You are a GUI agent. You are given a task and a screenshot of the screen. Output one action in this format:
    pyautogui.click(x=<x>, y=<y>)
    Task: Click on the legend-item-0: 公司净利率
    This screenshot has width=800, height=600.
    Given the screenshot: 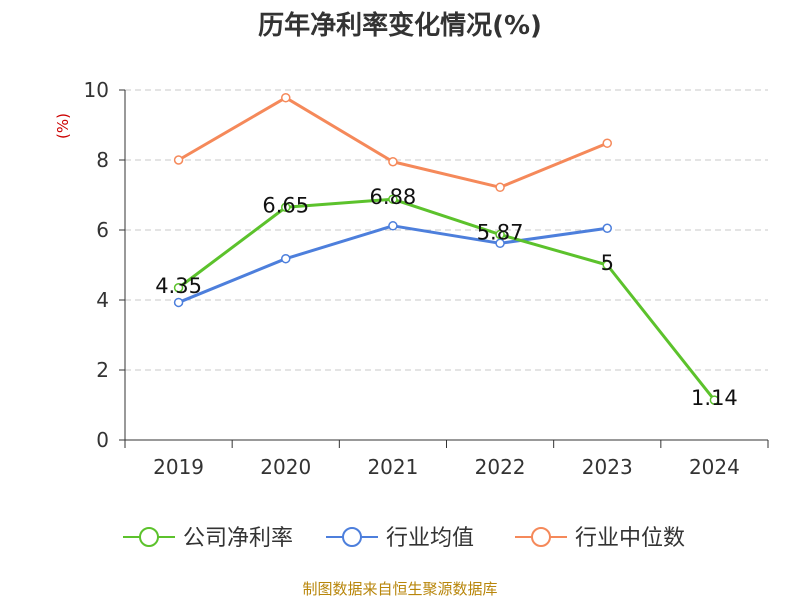 What is the action you would take?
    pyautogui.click(x=208, y=538)
    